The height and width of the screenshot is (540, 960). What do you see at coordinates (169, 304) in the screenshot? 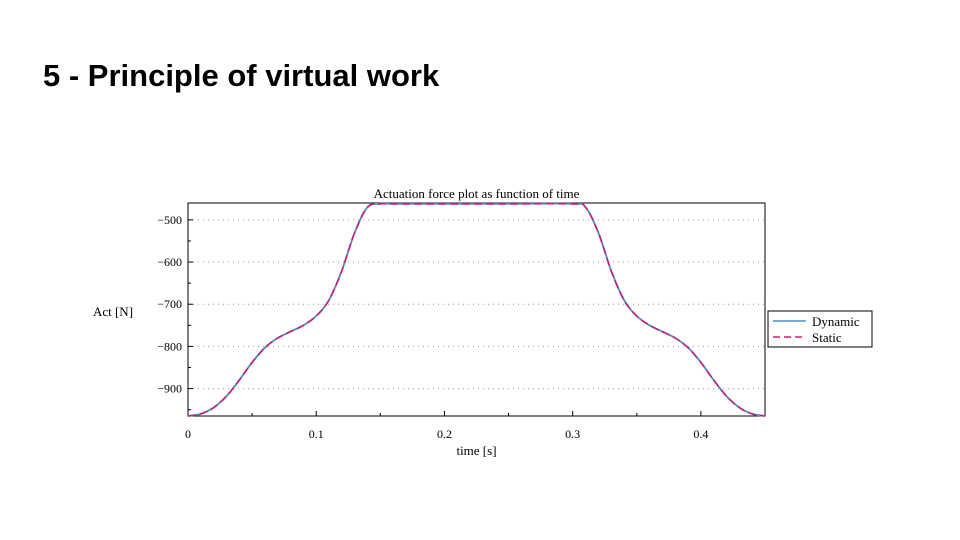
I see `y-tick-label: −700` at bounding box center [169, 304].